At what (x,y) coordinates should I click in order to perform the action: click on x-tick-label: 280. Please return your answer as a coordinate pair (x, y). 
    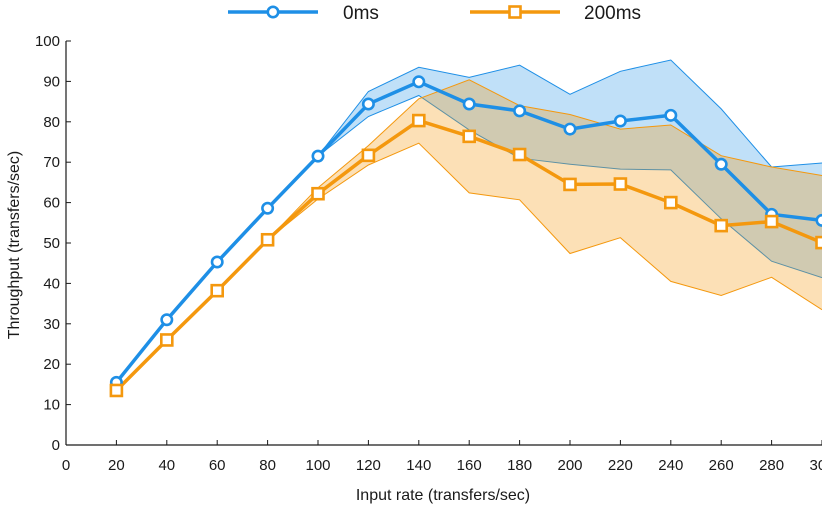
    Looking at the image, I should click on (771, 465).